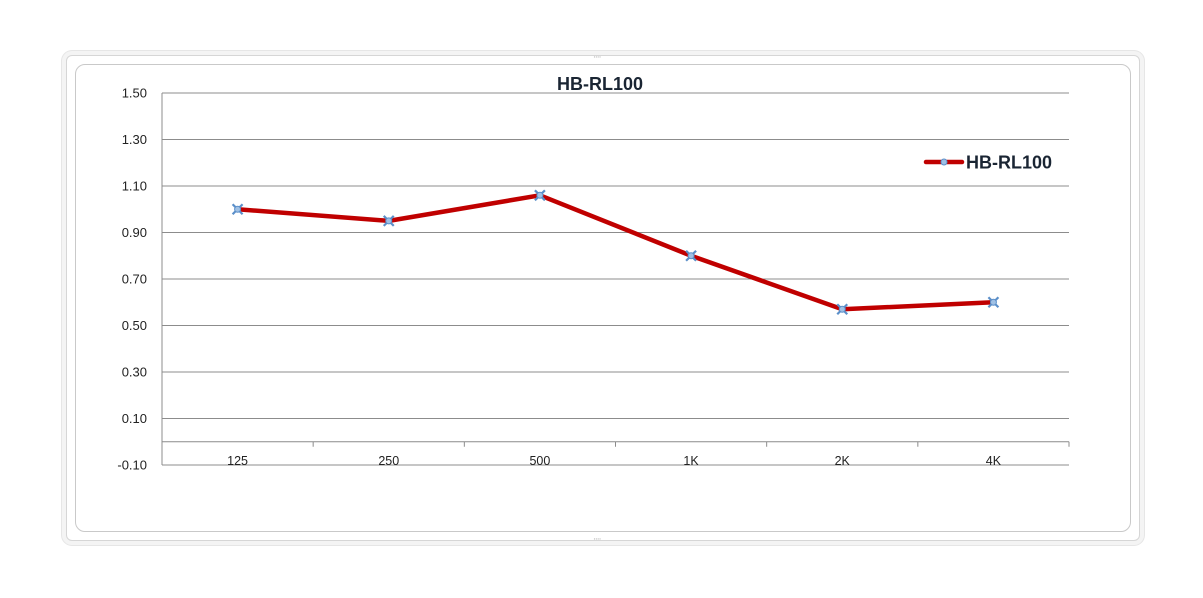 Image resolution: width=1203 pixels, height=598 pixels. I want to click on x-tick-label: 4K, so click(994, 461).